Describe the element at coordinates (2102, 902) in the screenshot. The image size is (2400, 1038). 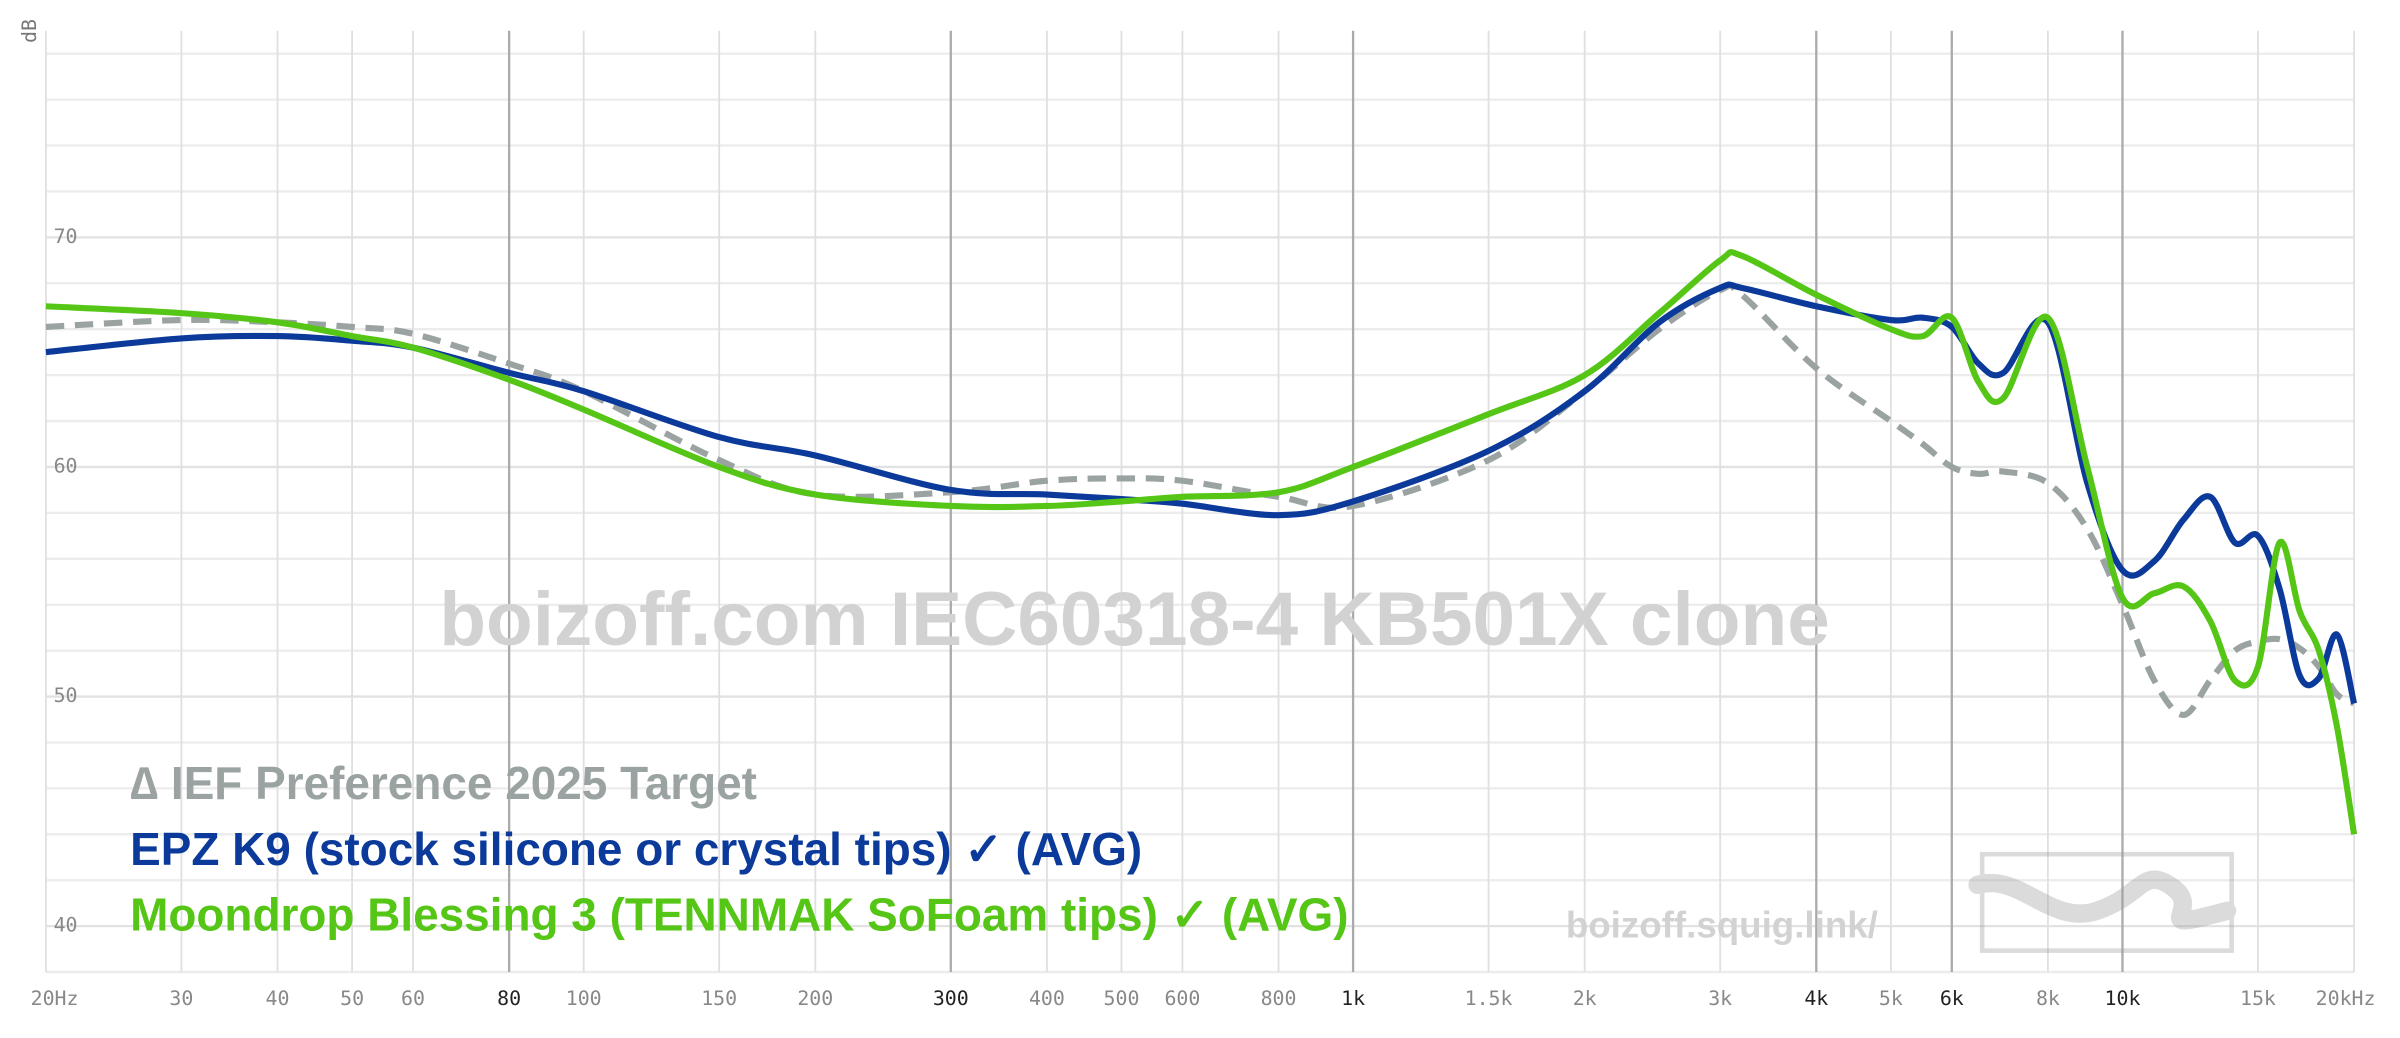
I see `logo` at that location.